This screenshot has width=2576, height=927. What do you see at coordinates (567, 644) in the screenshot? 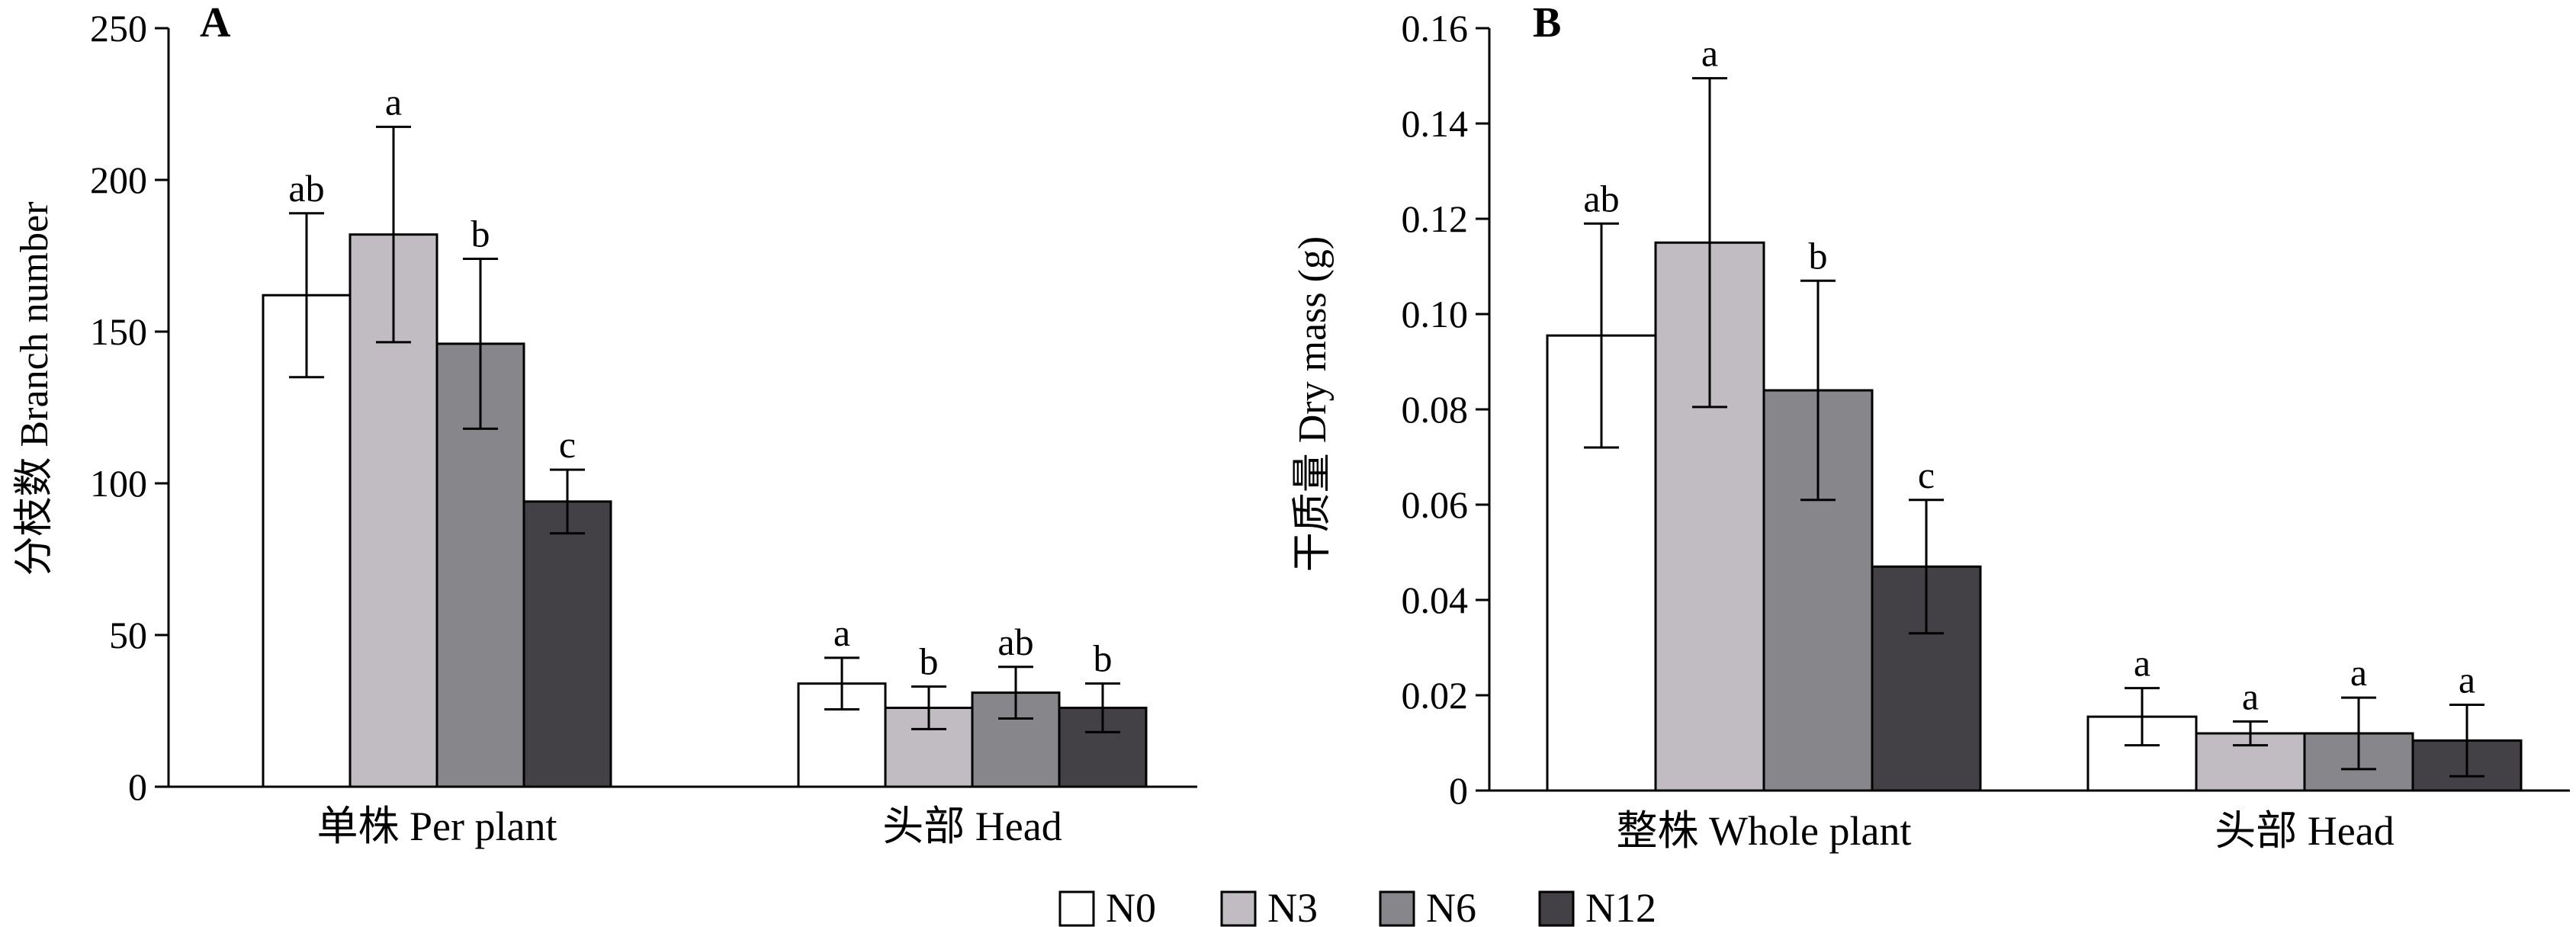
I see `bar-n12` at bounding box center [567, 644].